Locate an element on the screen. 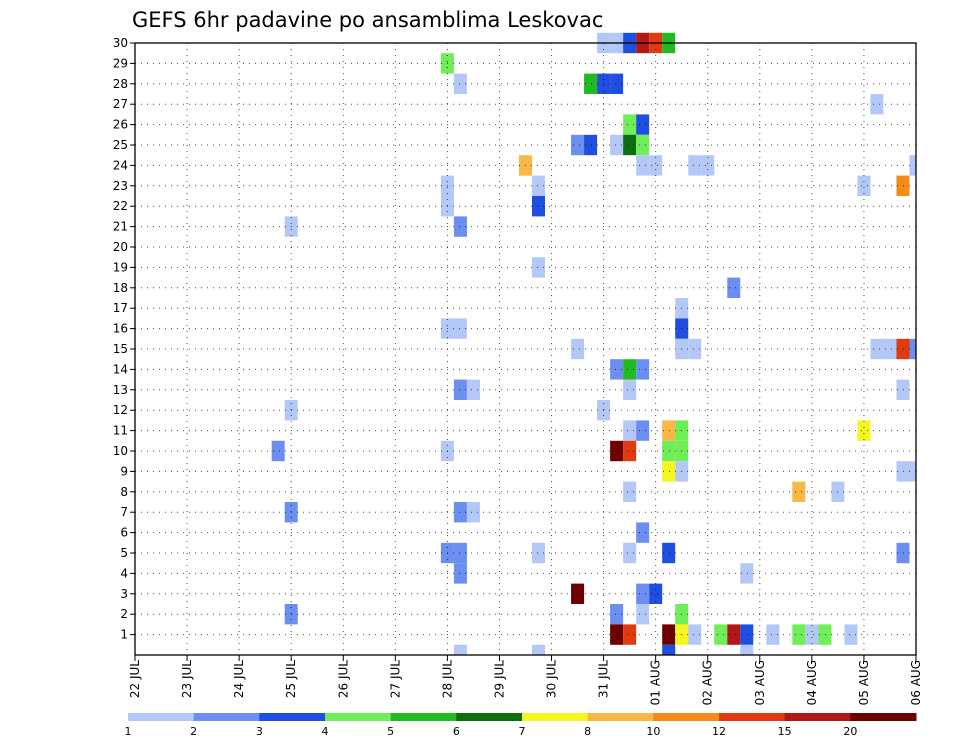 The width and height of the screenshot is (960, 742). y-tick-label: 11 is located at coordinates (120, 431).